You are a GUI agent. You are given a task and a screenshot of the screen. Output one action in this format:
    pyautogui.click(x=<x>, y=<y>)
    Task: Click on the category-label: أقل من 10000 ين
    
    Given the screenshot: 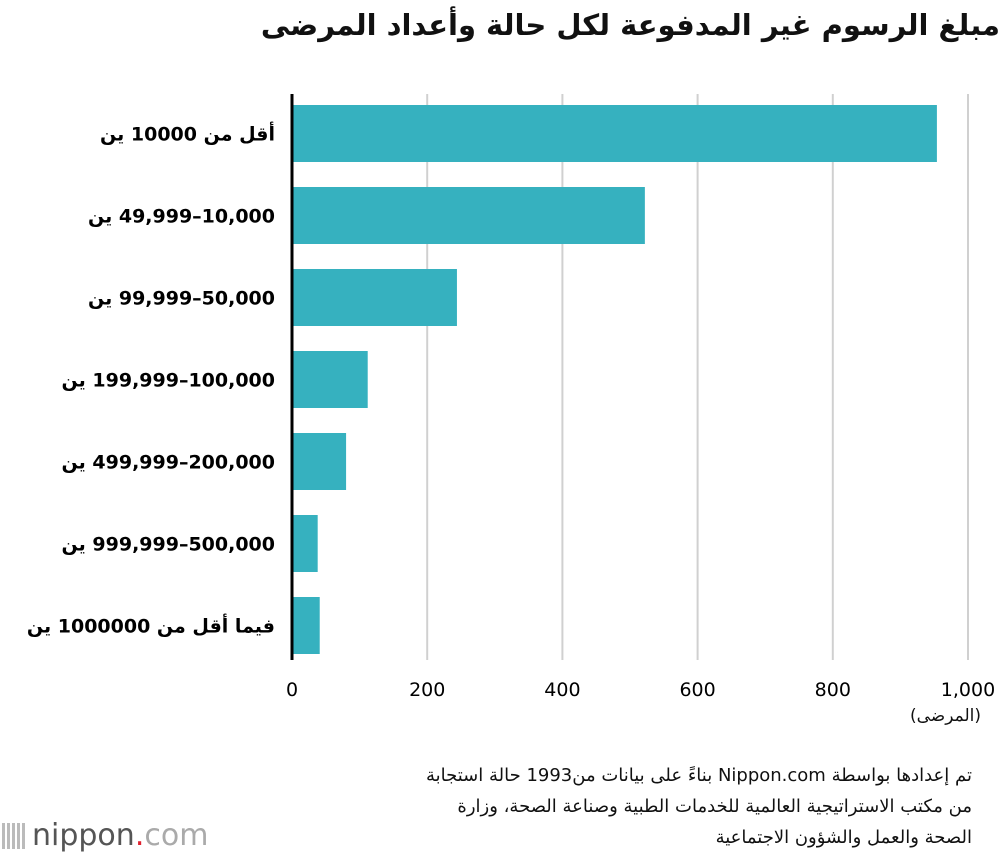 What is the action you would take?
    pyautogui.click(x=187, y=134)
    